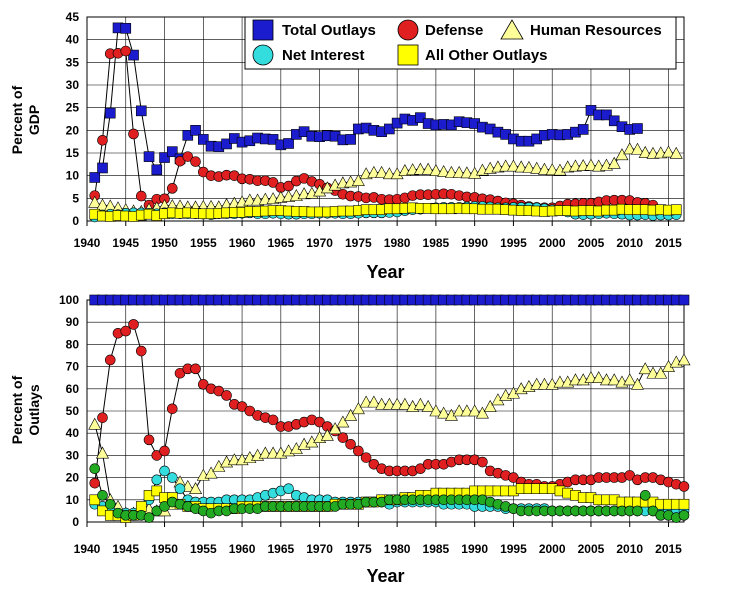  I want to click on y-tick-label: 60, so click(73, 389).